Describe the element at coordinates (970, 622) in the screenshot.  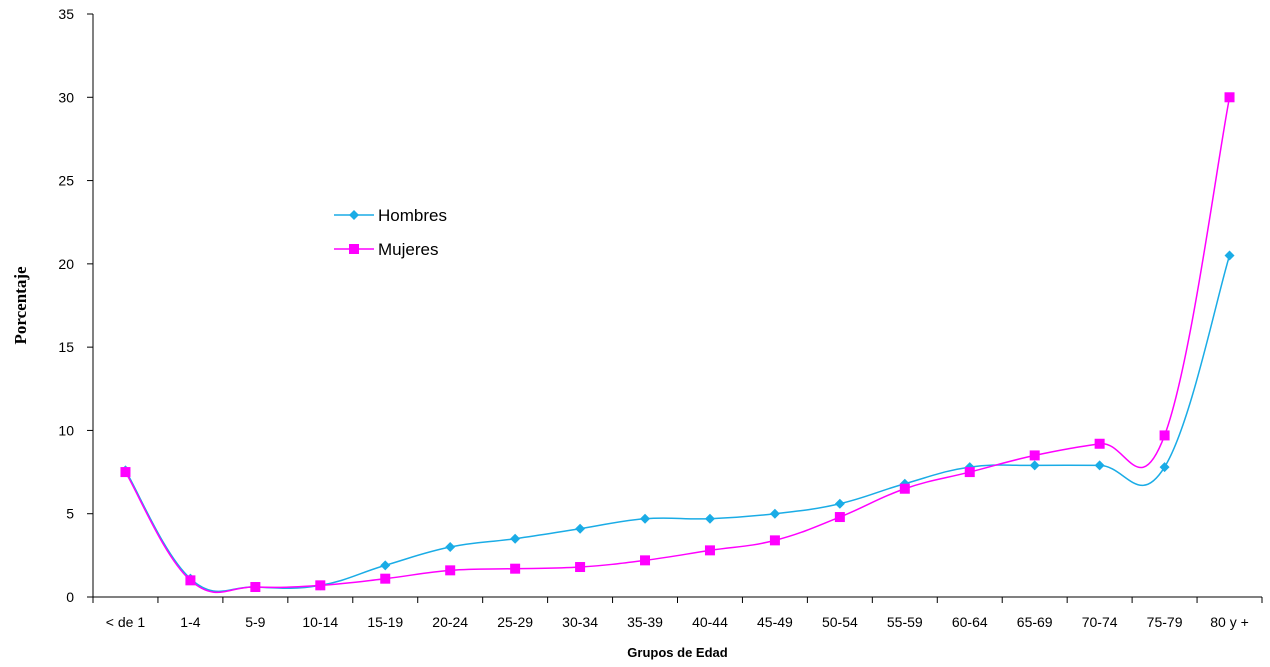
I see `x-tick-label: 60-64` at that location.